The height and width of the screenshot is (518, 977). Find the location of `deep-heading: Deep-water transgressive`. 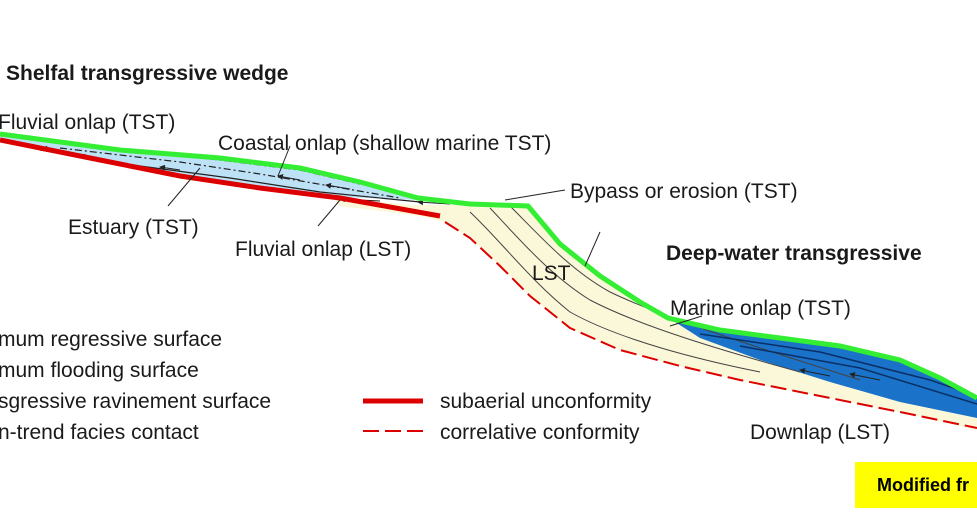

deep-heading: Deep-water transgressive is located at coordinates (794, 253).